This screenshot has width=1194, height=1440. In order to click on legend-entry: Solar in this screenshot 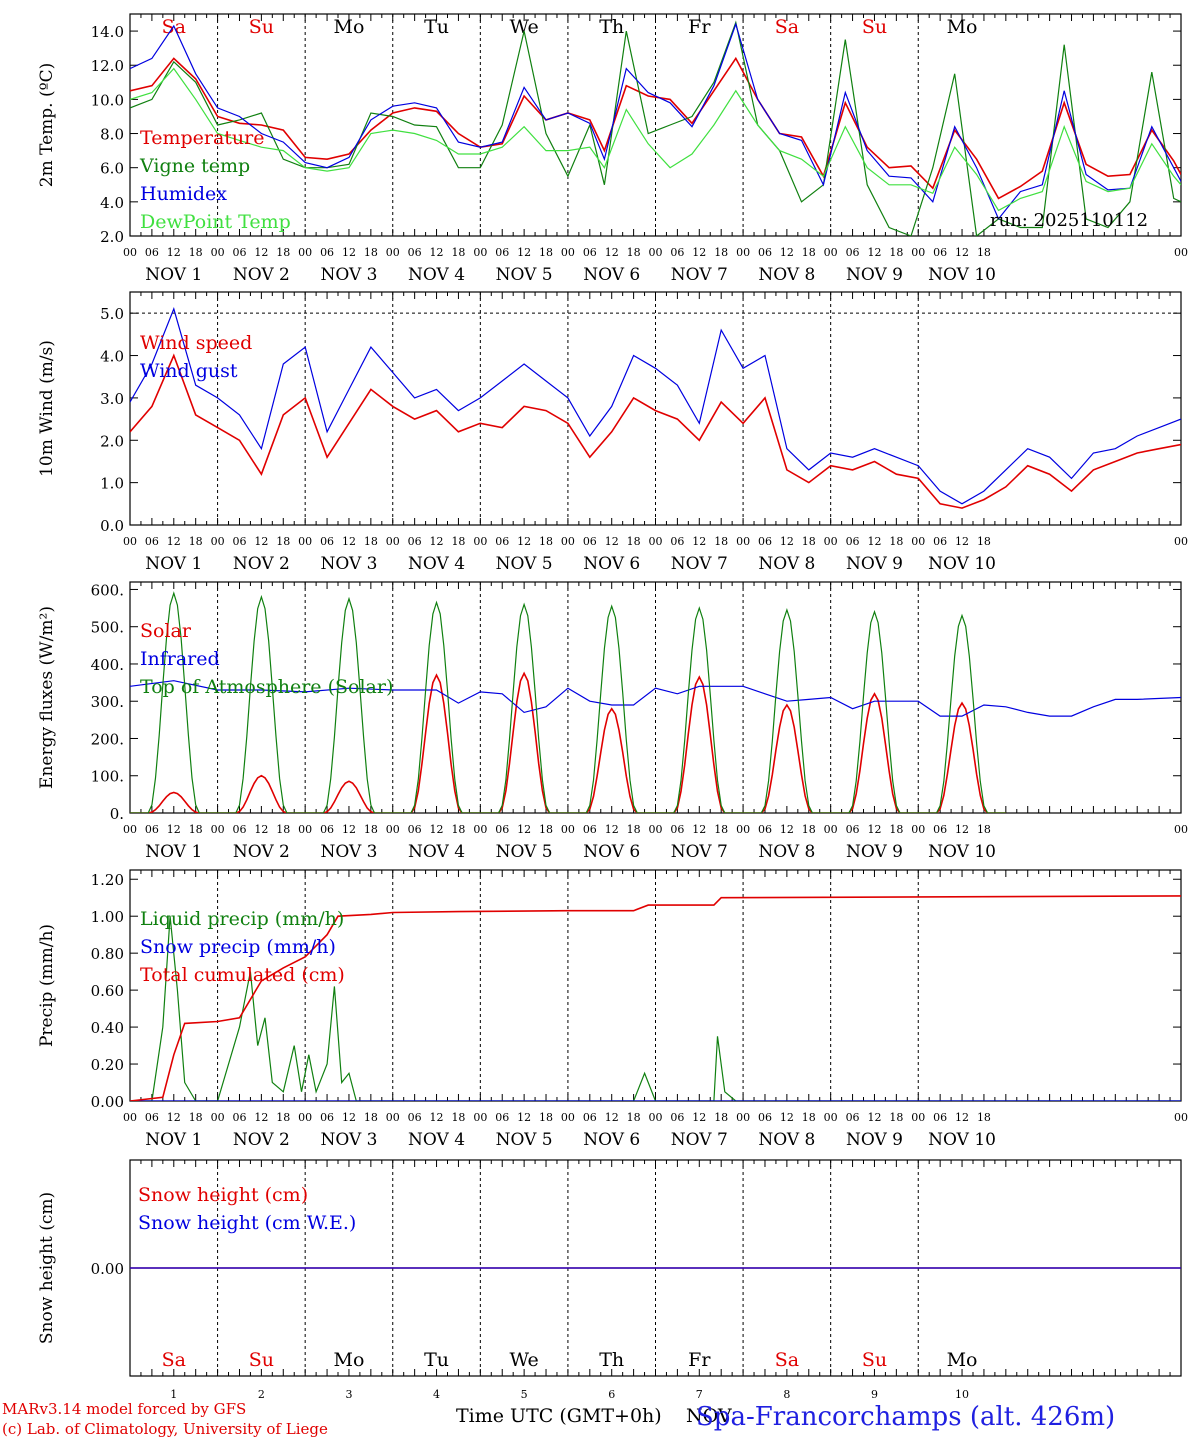, I will do `click(166, 631)`.